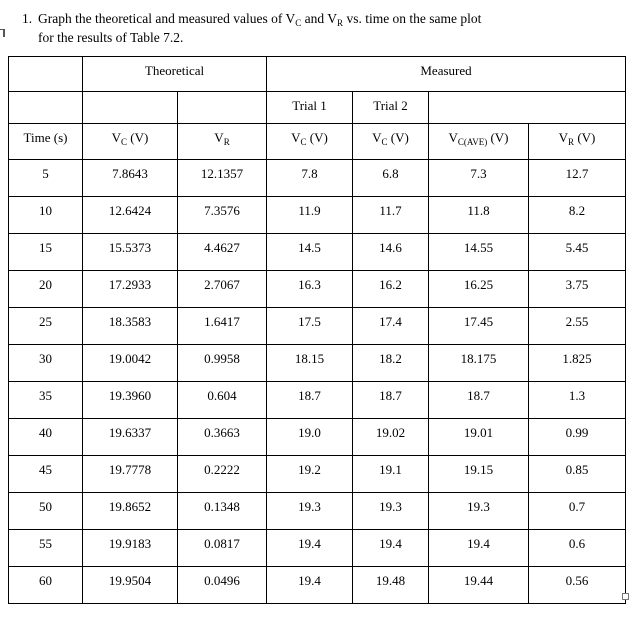  Describe the element at coordinates (478, 474) in the screenshot. I see `cell-vc-average: 19.15` at that location.